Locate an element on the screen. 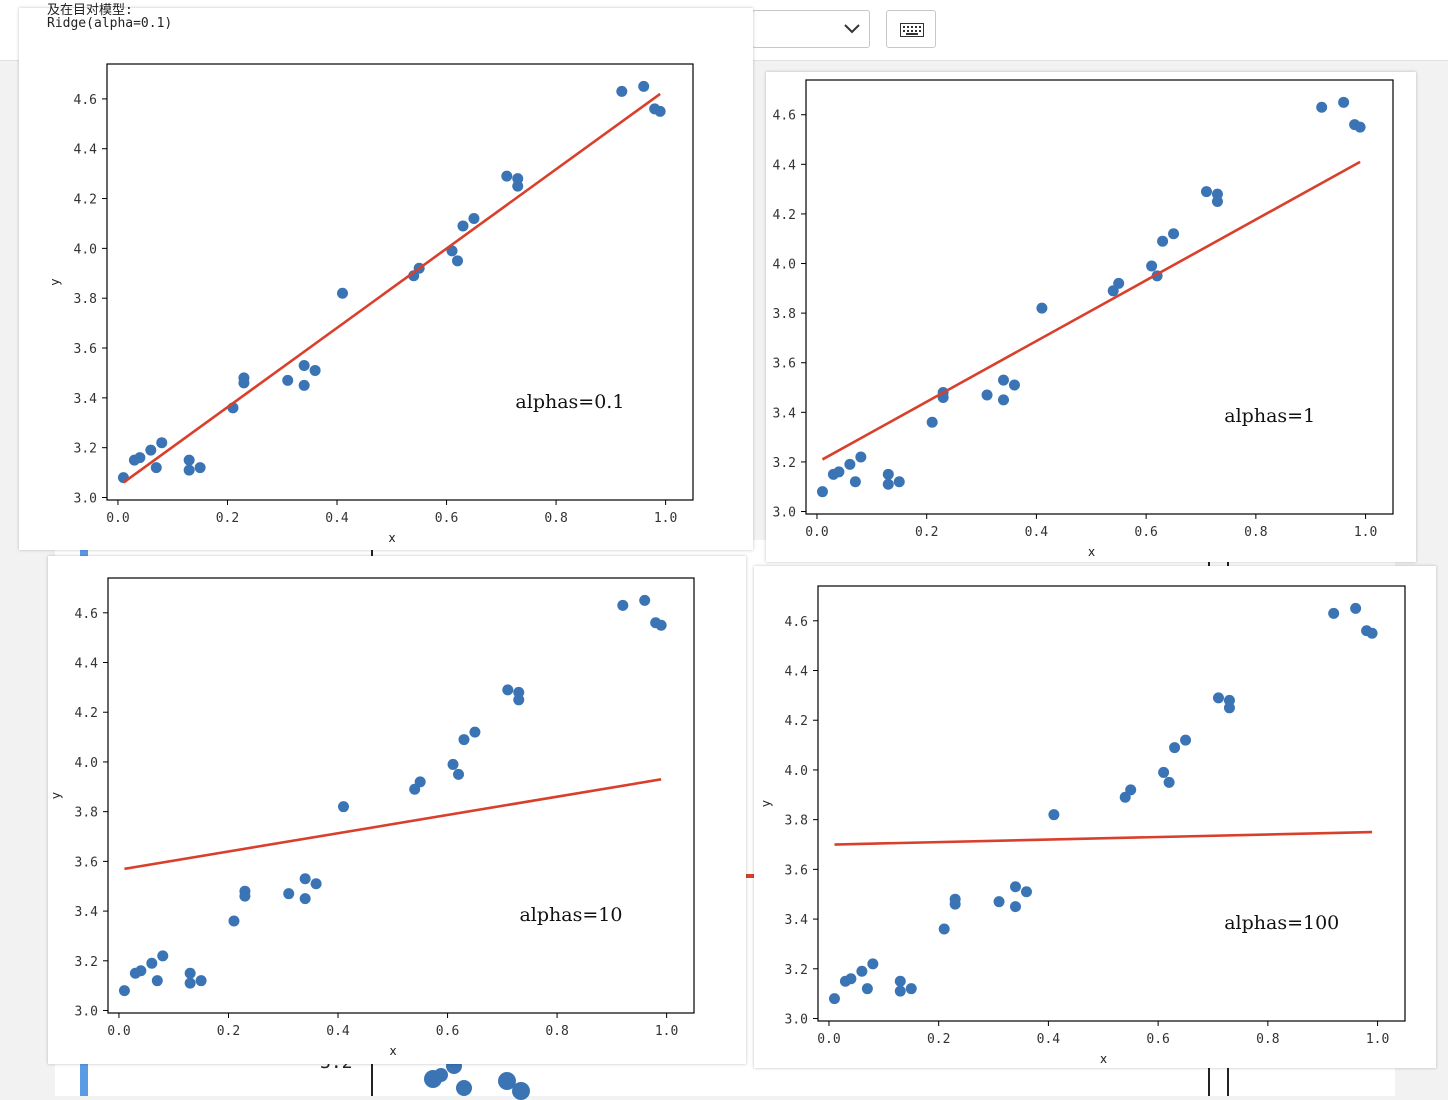 This screenshot has height=1100, width=1448. keyboard-icon is located at coordinates (912, 30).